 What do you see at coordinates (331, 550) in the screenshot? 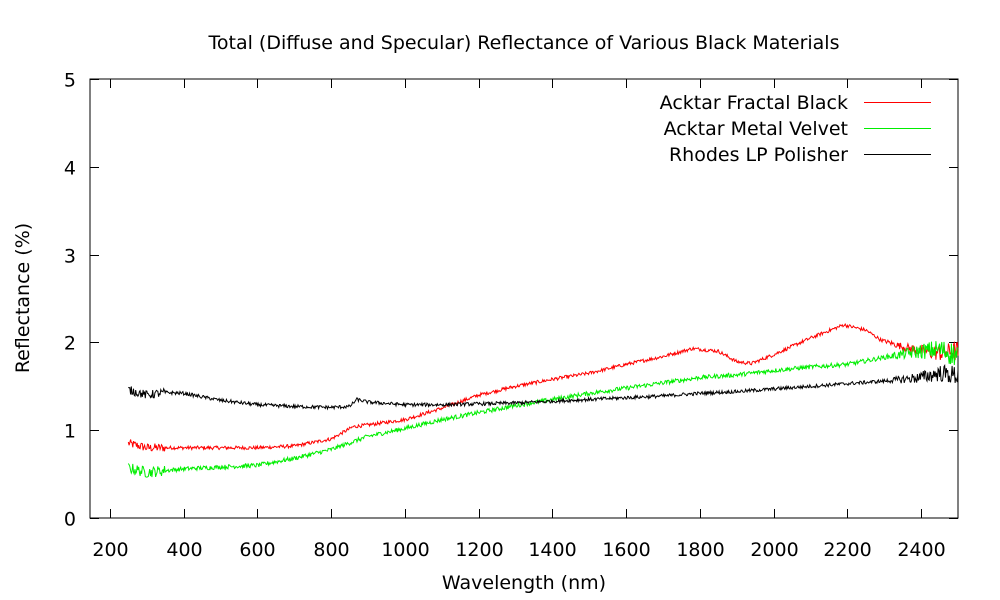
I see `x-tick-label: 800` at bounding box center [331, 550].